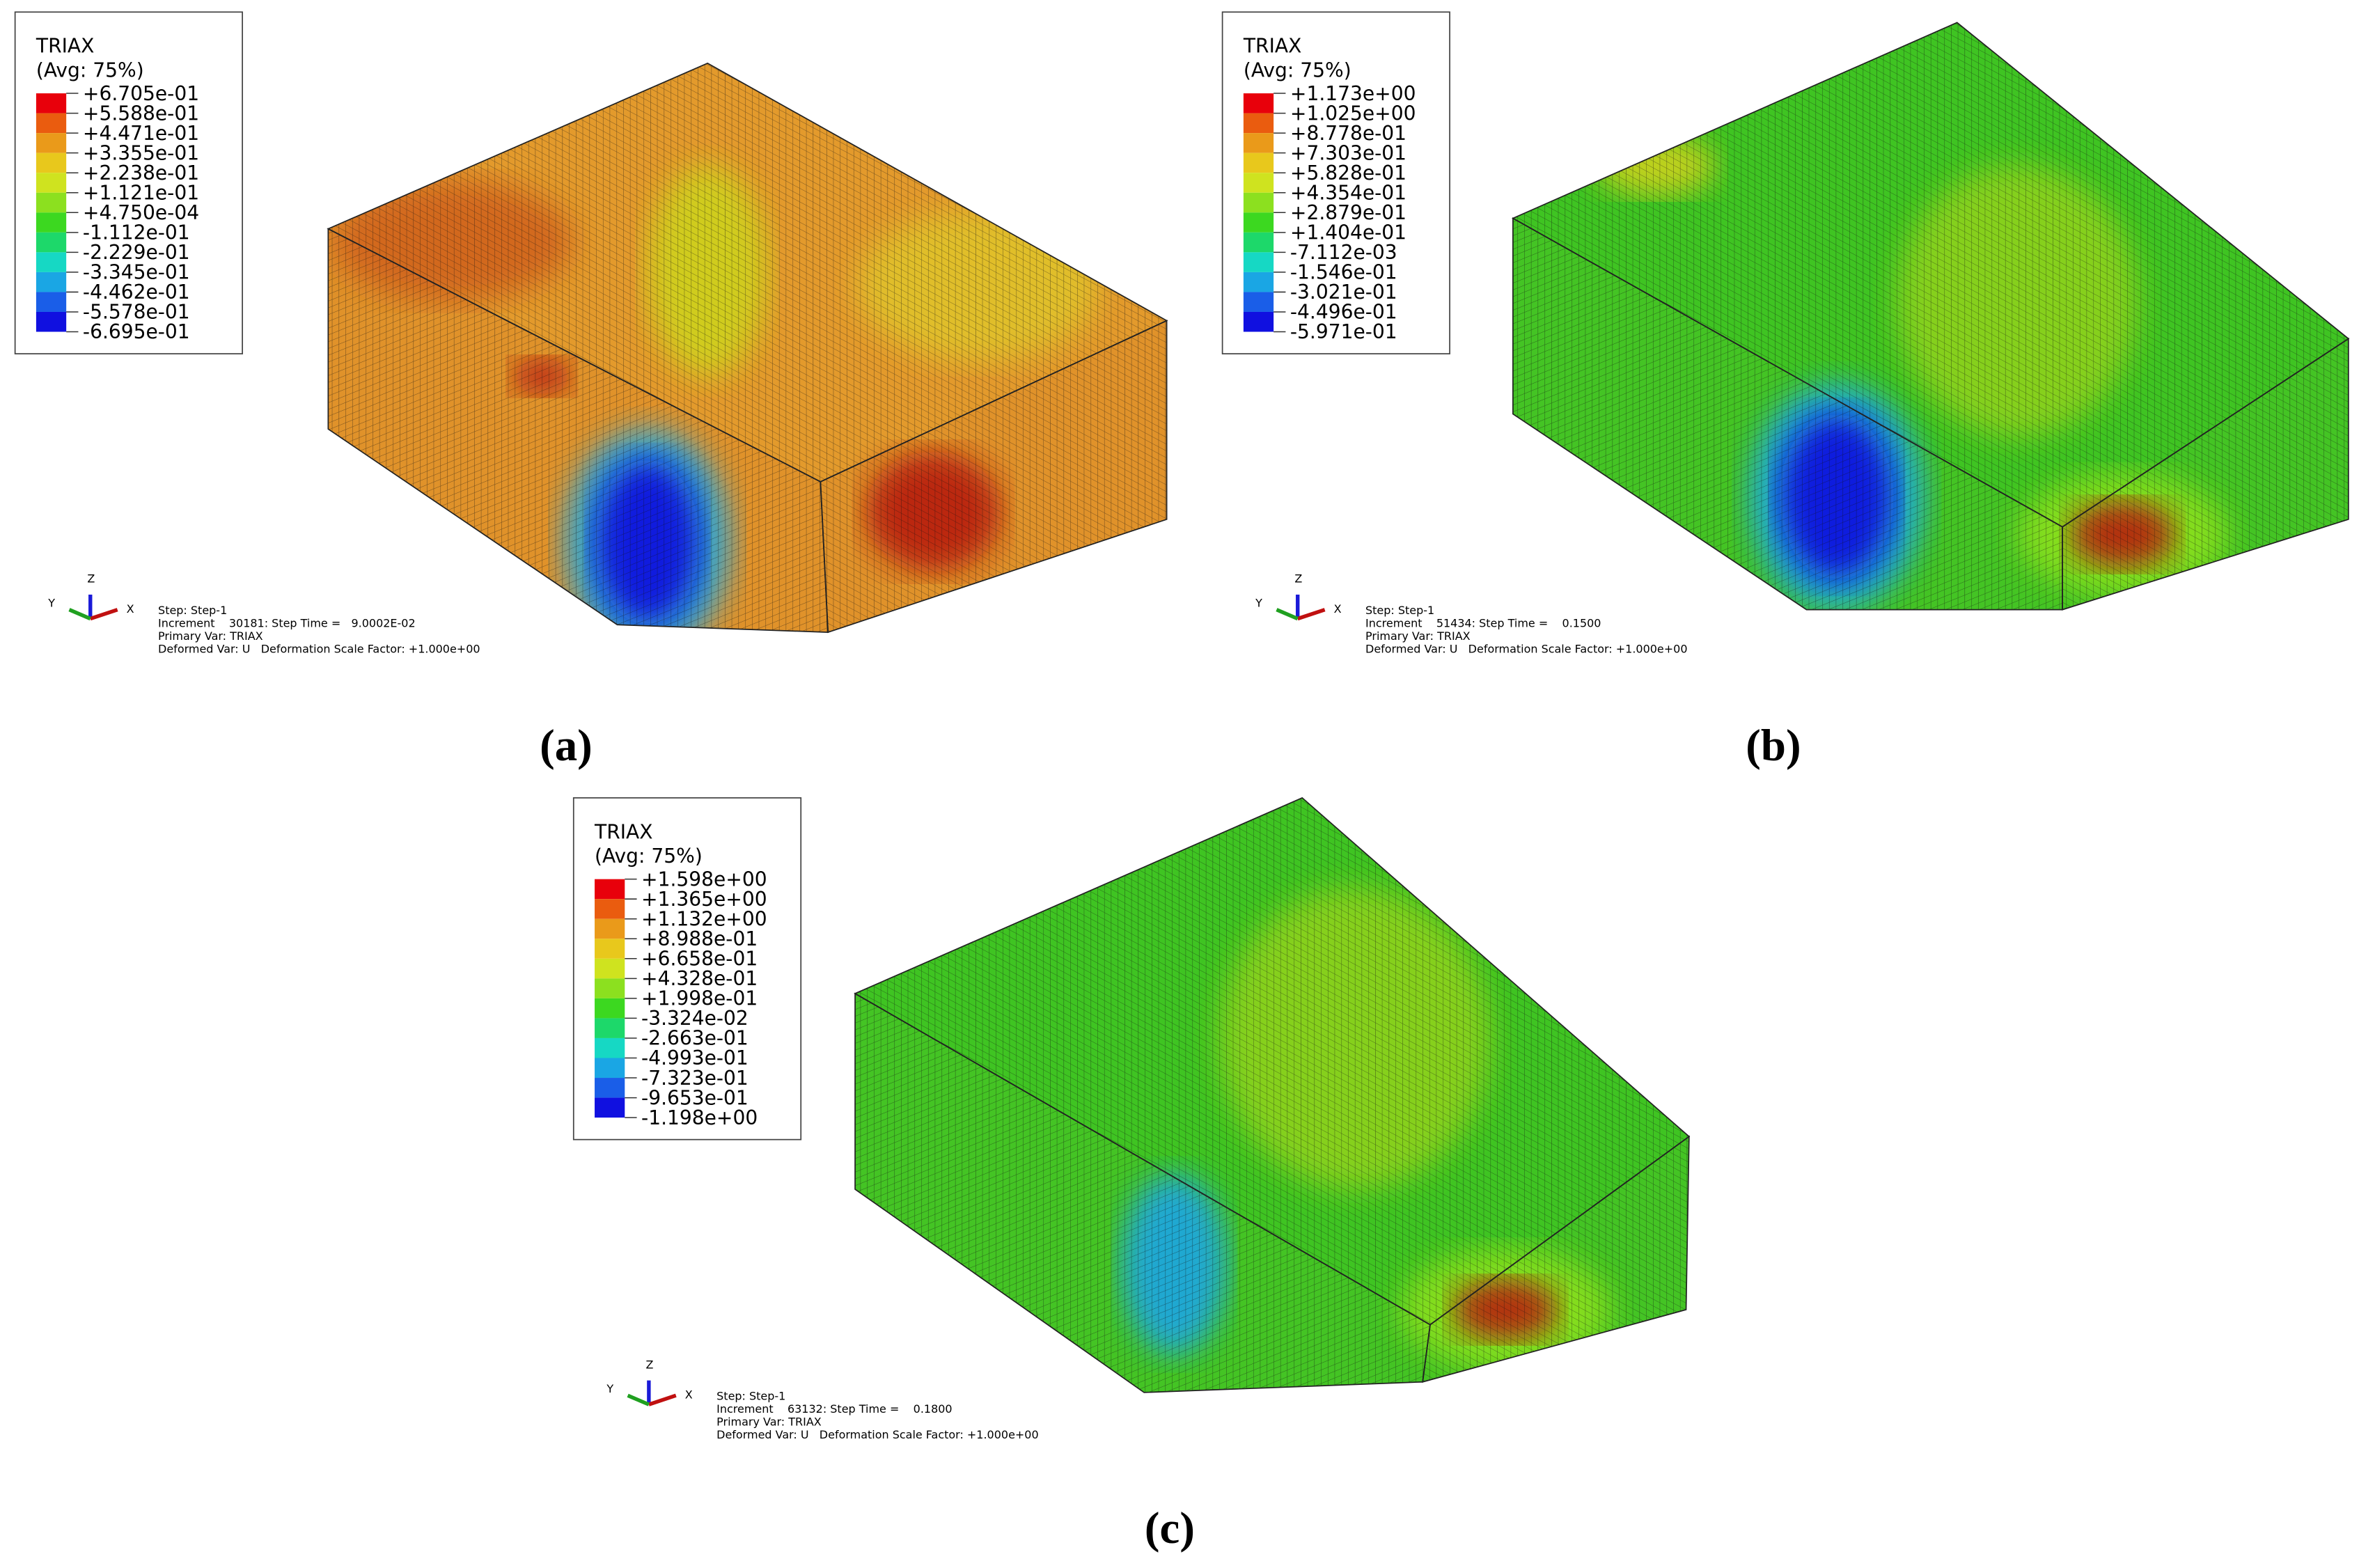 This screenshot has width=2359, height=1568. I want to click on legend-label: -1.112e-01, so click(136, 232).